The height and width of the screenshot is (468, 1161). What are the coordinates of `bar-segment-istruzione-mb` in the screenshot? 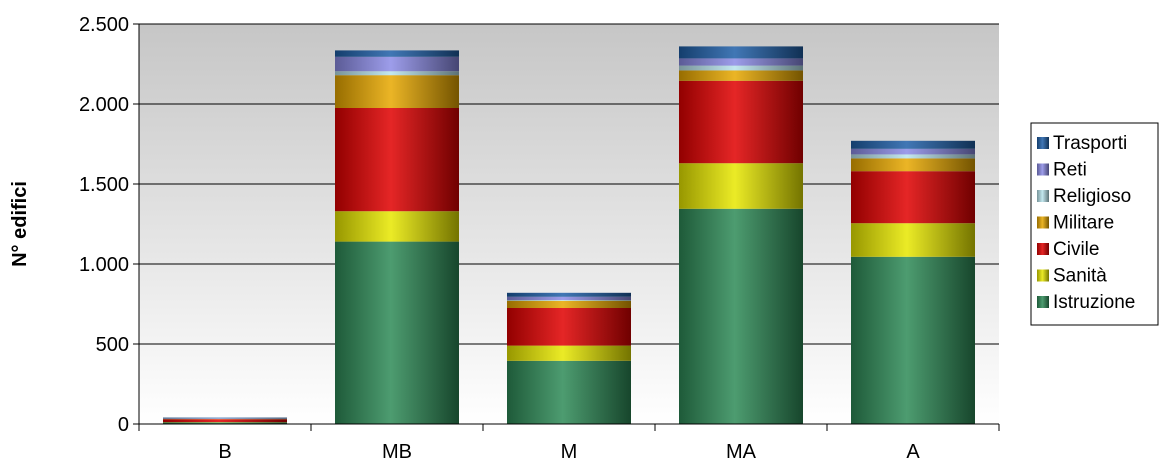 It's located at (397, 332).